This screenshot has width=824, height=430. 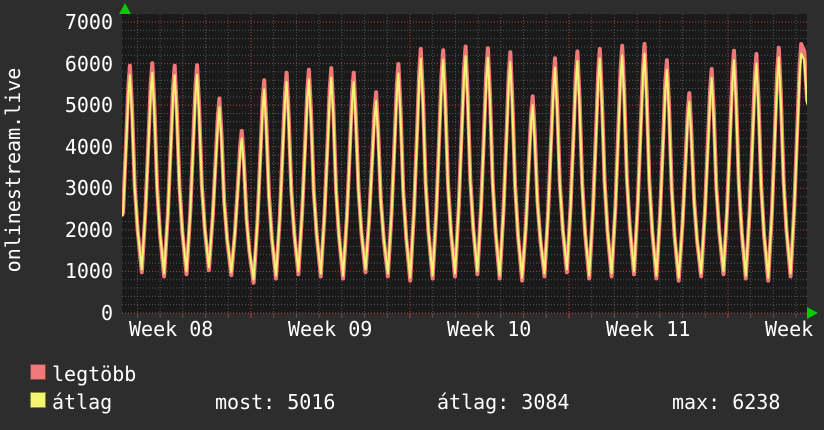 I want to click on y-tick-label: 0, so click(x=106, y=313).